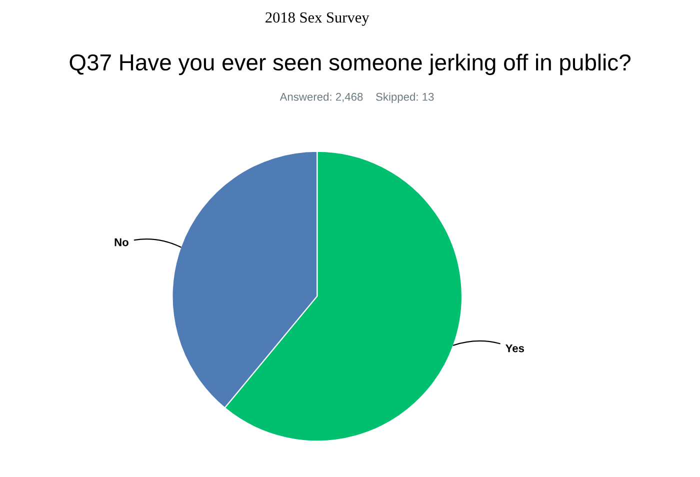 The height and width of the screenshot is (477, 700). I want to click on chart-subtitle: Answered: 2,468 Skipped: 13, so click(357, 97).